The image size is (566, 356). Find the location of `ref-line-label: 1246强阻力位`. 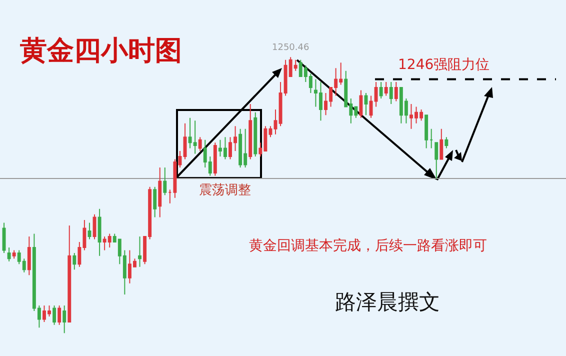

ref-line-label: 1246强阻力位 is located at coordinates (444, 65).